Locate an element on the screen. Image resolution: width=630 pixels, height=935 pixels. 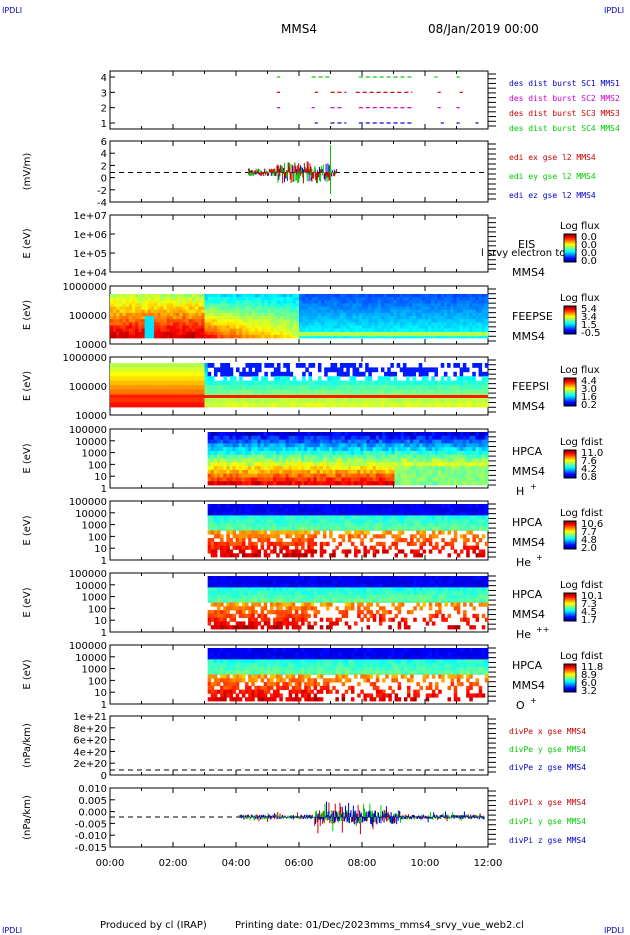
panel-frame is located at coordinates (299, 100).